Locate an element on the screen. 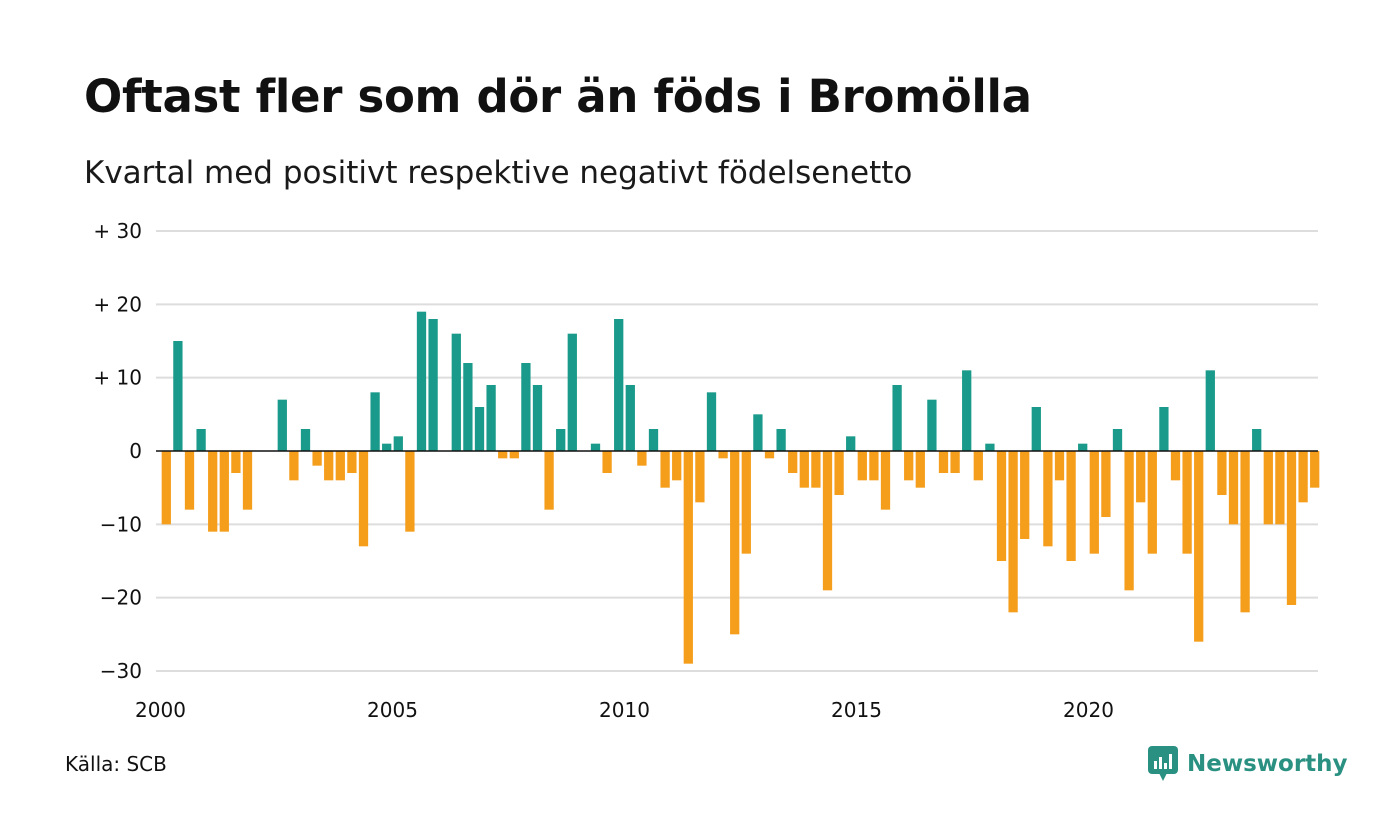 The height and width of the screenshot is (840, 1400). y-tick-label: −30 is located at coordinates (121, 671).